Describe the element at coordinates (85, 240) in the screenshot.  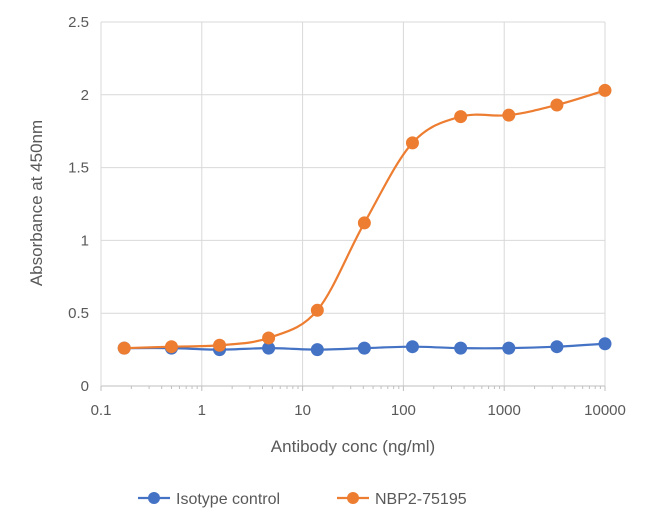
I see `y-tick-label: 1` at that location.